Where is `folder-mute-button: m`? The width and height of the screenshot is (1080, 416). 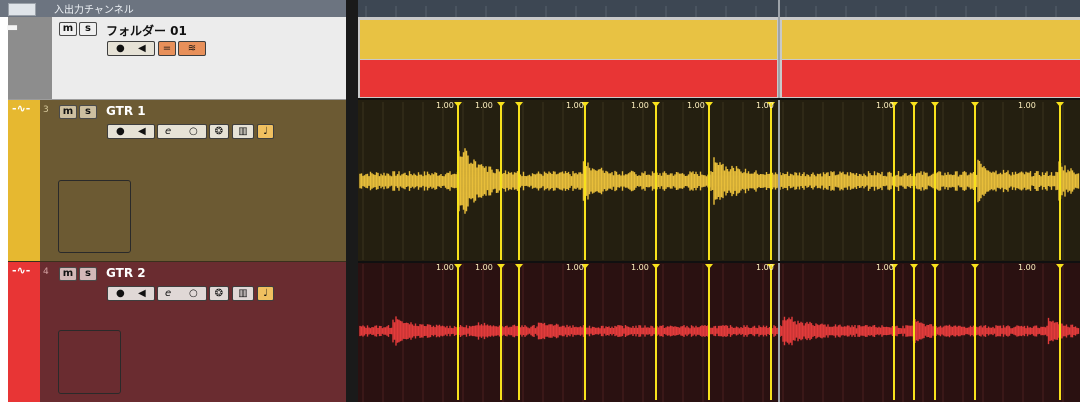
folder-mute-button: m is located at coordinates (68, 29).